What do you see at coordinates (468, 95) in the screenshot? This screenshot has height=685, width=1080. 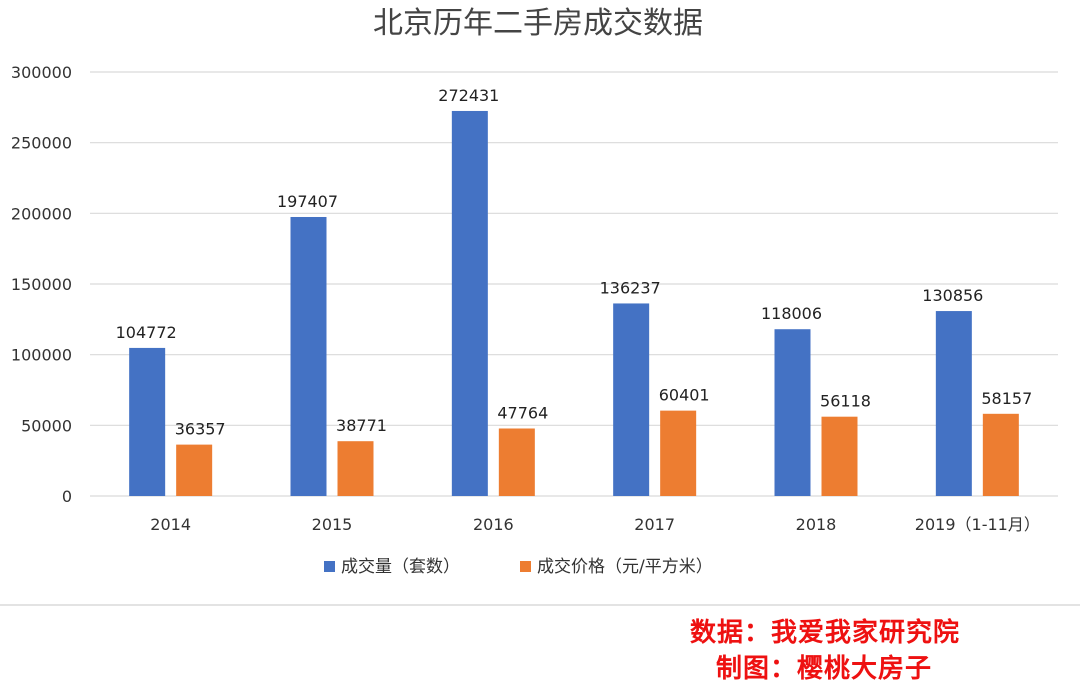 I see `data-label: 272431` at bounding box center [468, 95].